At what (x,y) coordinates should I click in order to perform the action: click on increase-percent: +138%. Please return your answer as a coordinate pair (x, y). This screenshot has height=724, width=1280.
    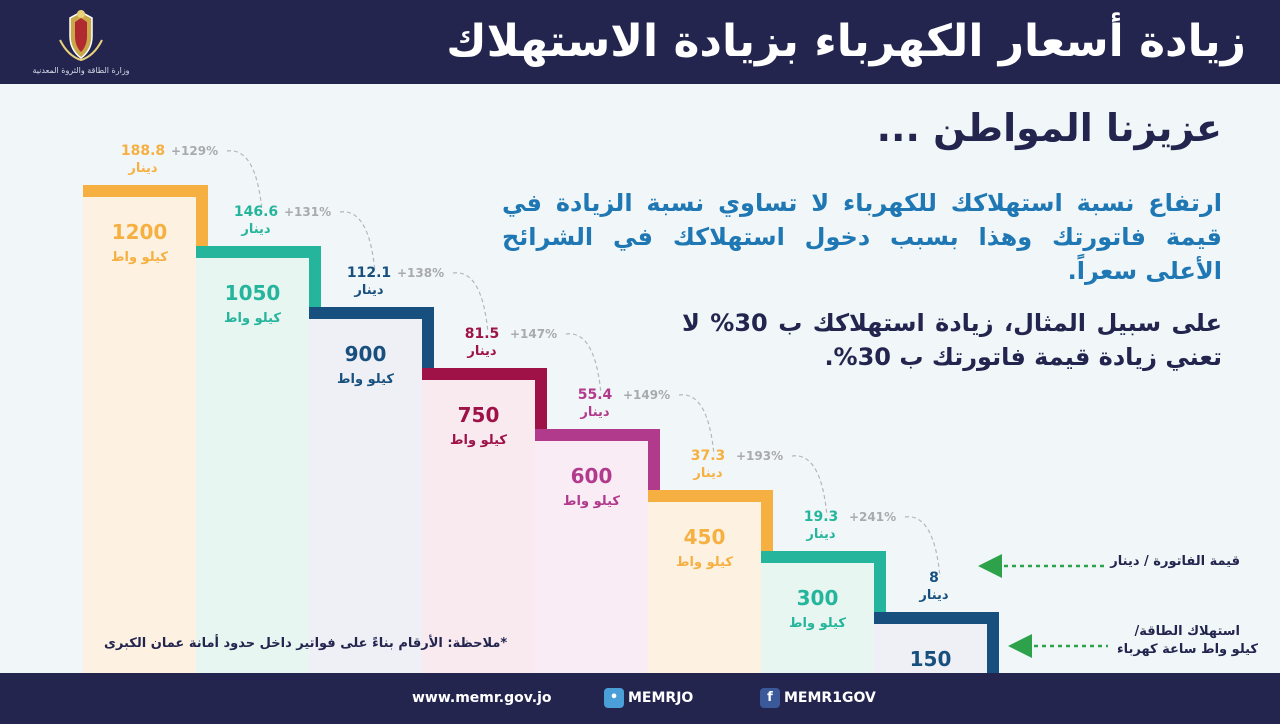
    Looking at the image, I should click on (420, 273).